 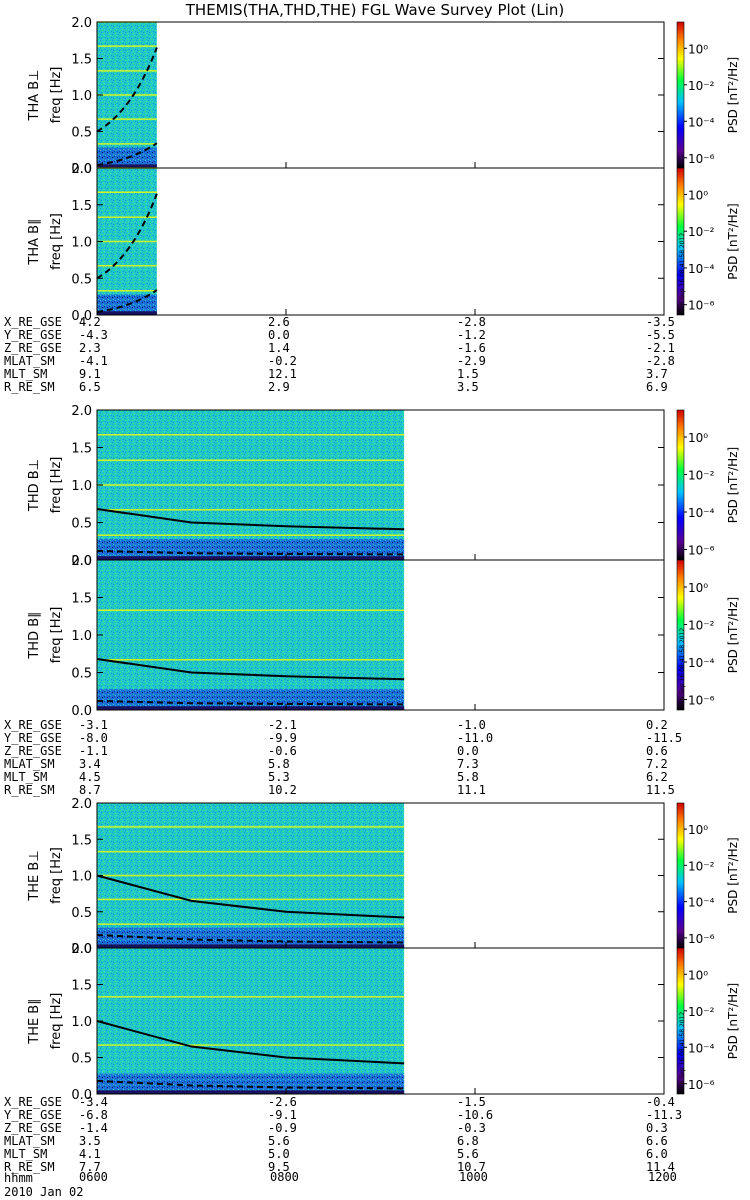 I want to click on time-tick-label: 0800, so click(x=284, y=1177).